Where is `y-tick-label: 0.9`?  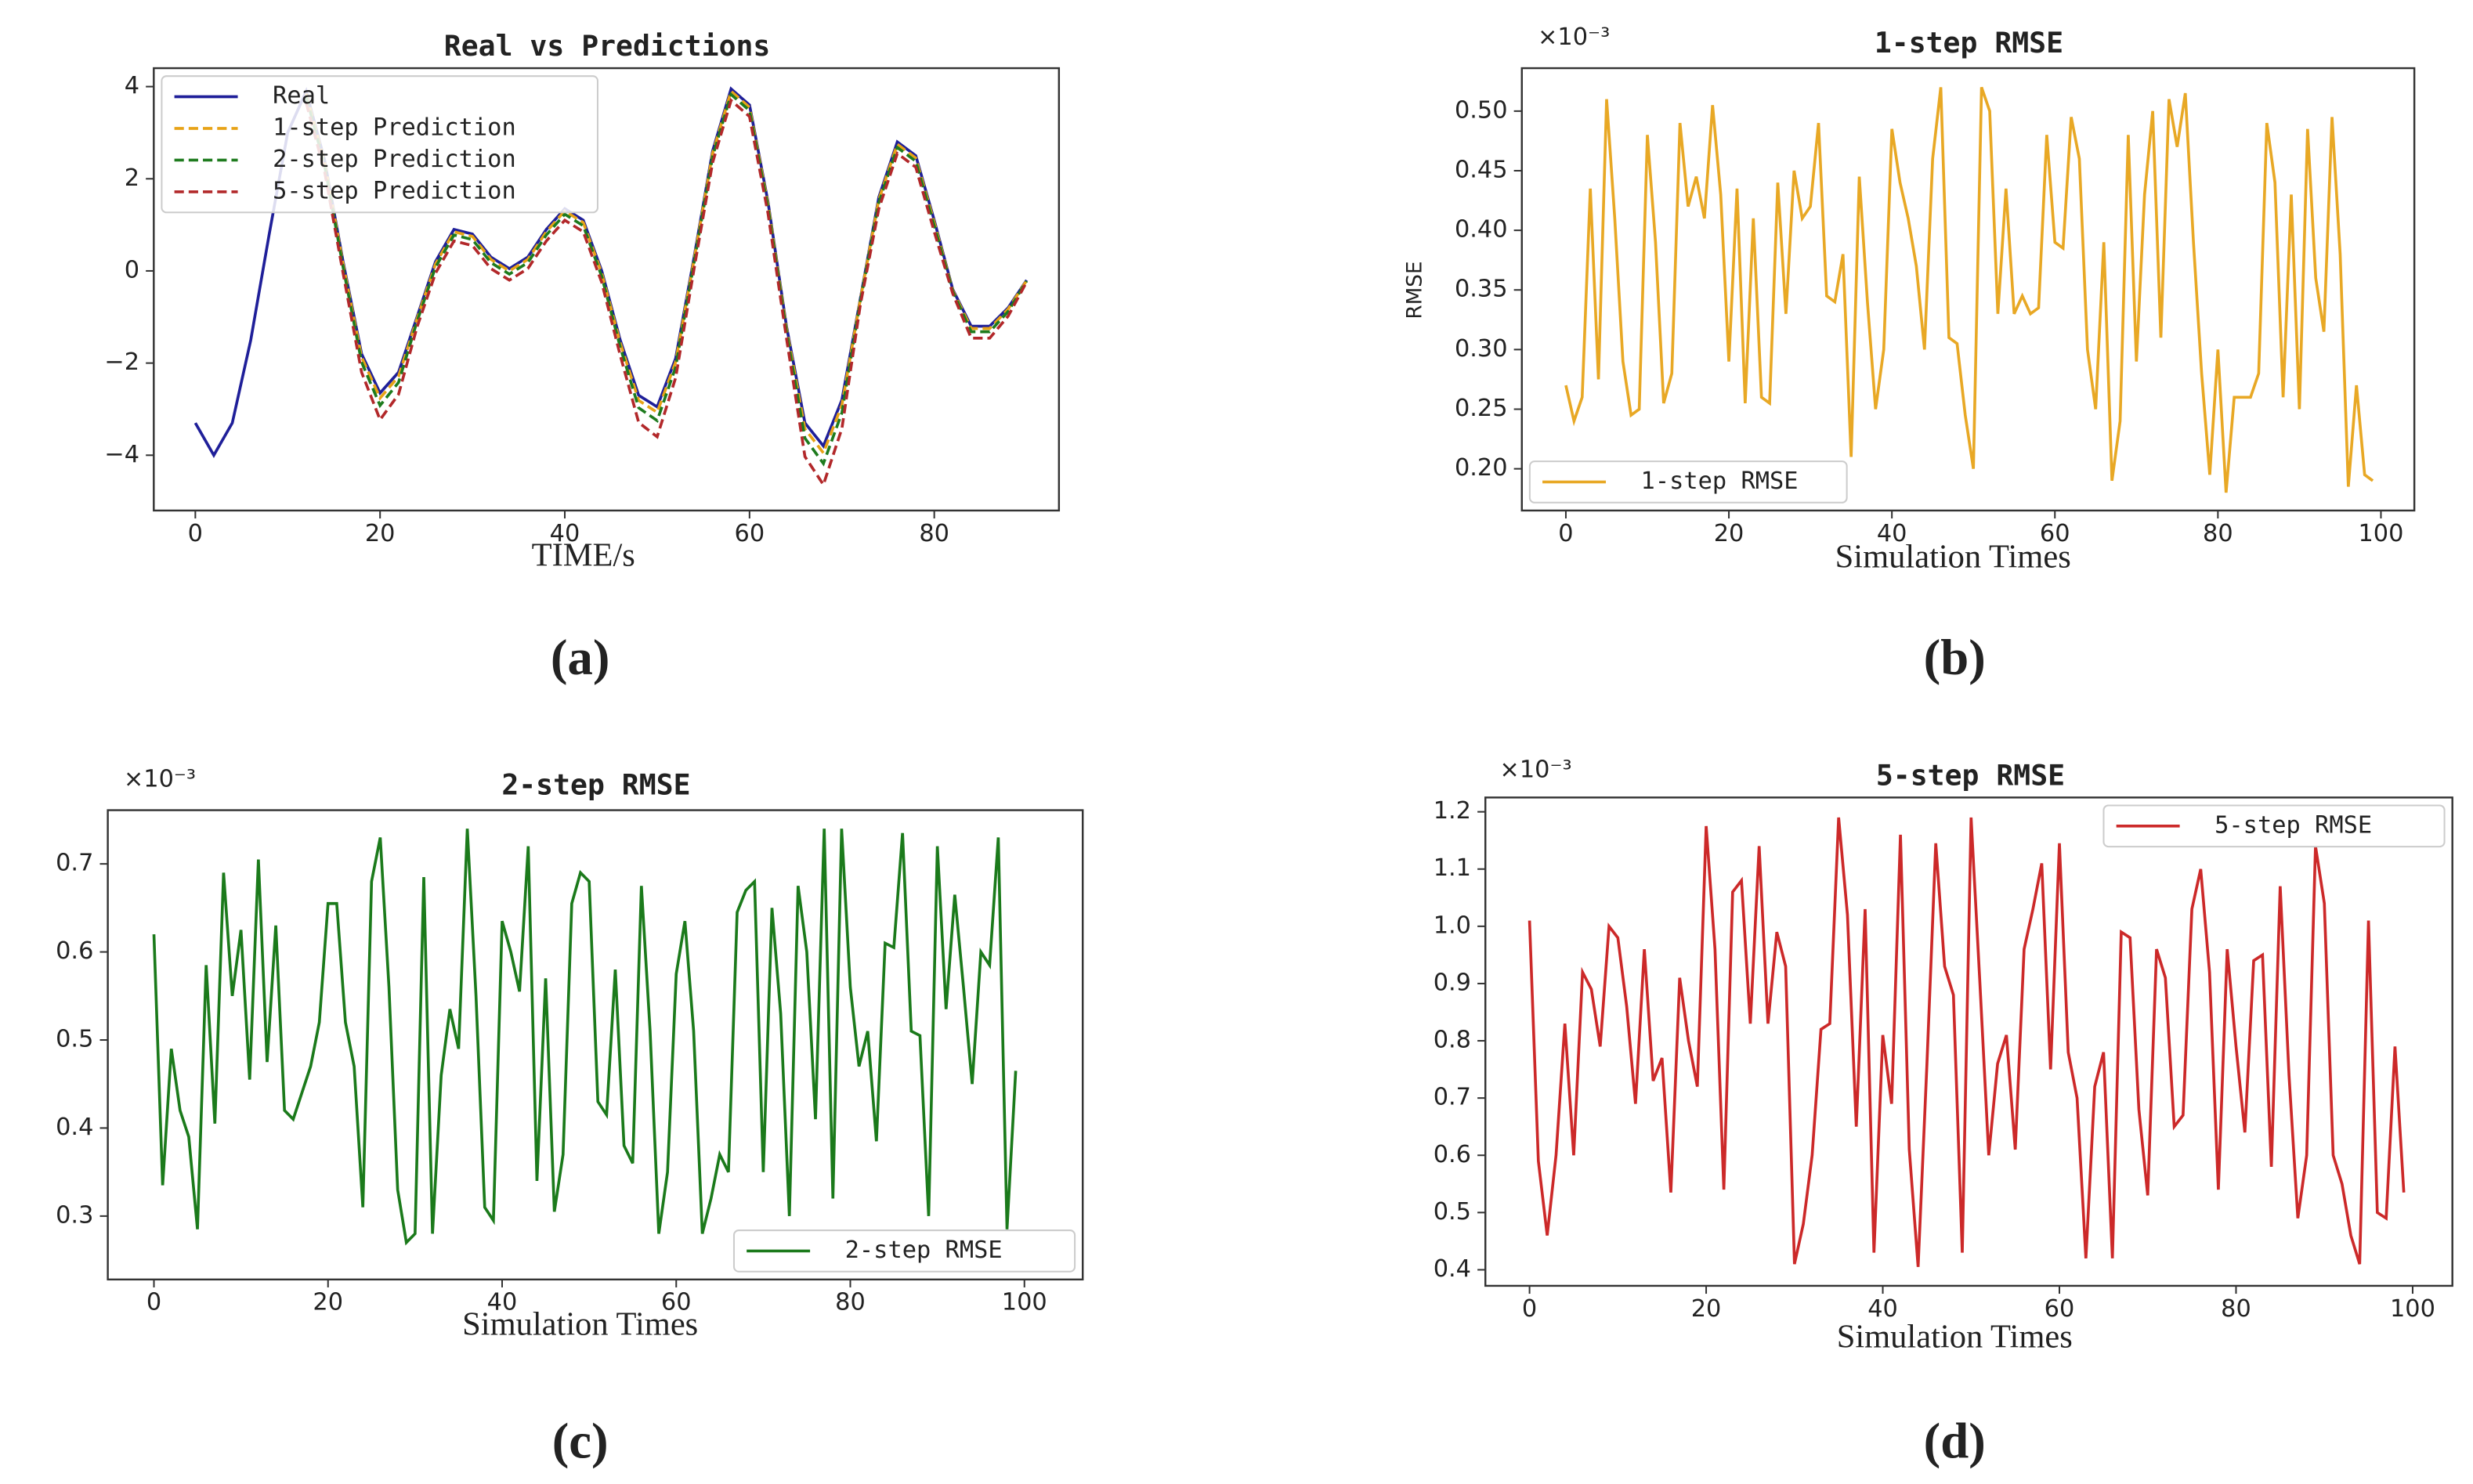 y-tick-label: 0.9 is located at coordinates (1452, 982).